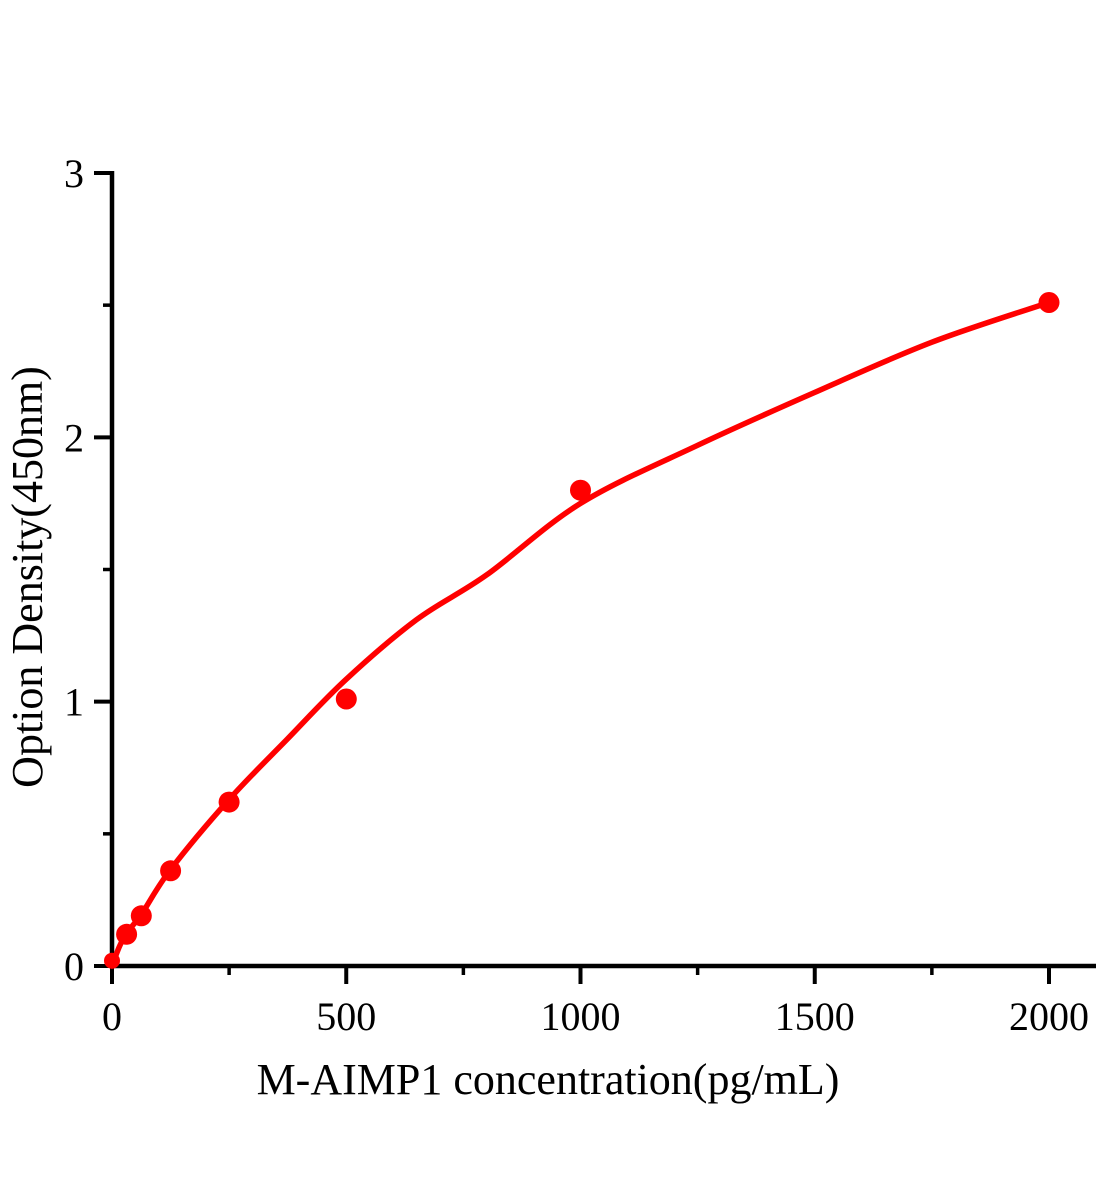  I want to click on x-tick-label: 0, so click(112, 1016).